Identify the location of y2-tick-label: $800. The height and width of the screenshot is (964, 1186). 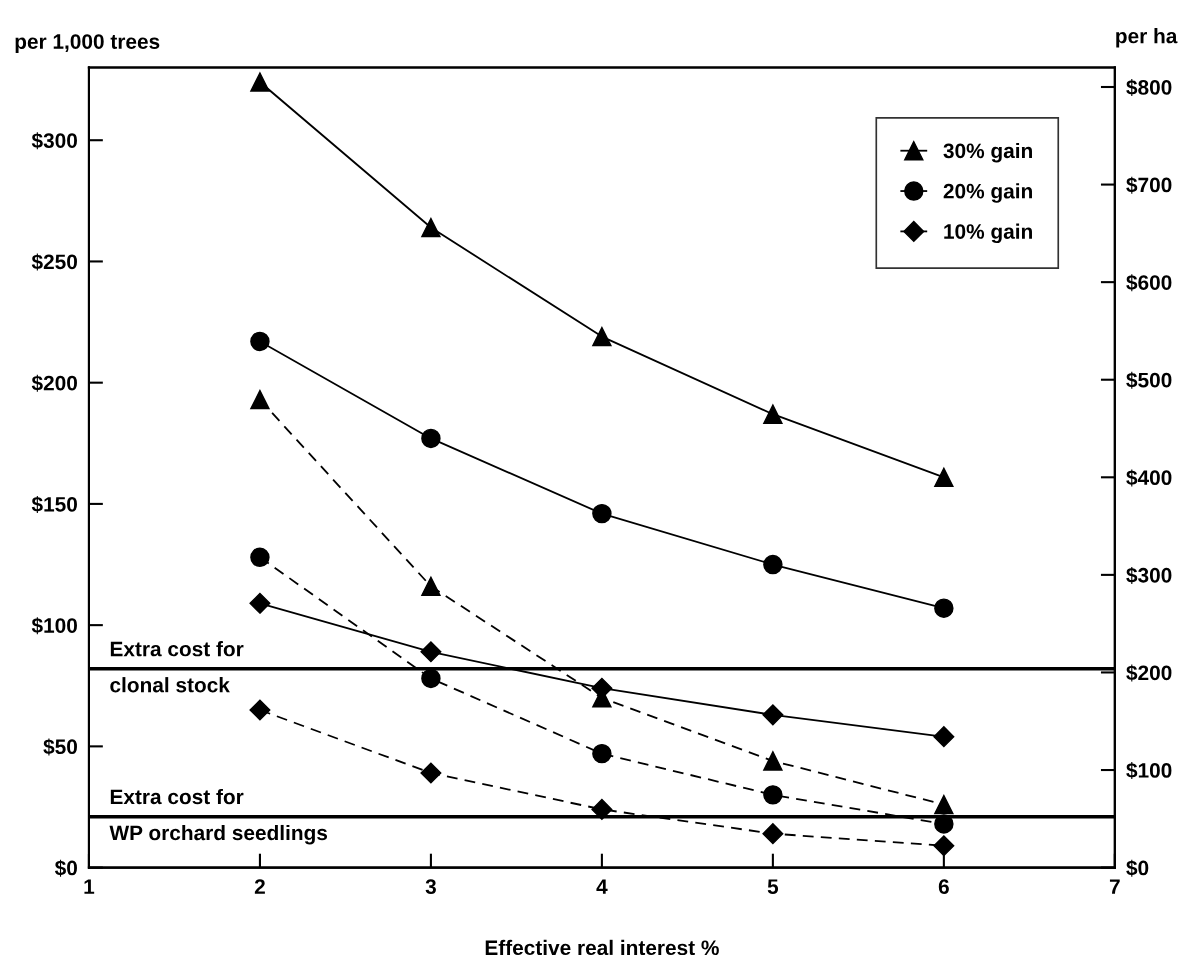
(1149, 88).